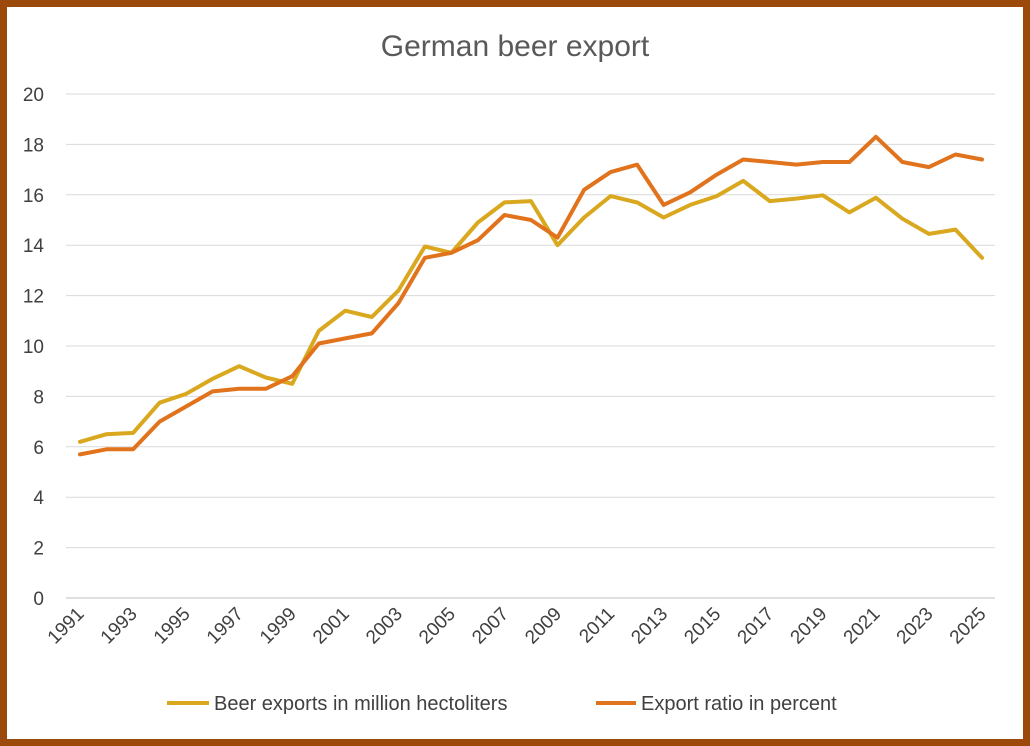 This screenshot has width=1030, height=746. I want to click on x-tick-label: 2003, so click(384, 626).